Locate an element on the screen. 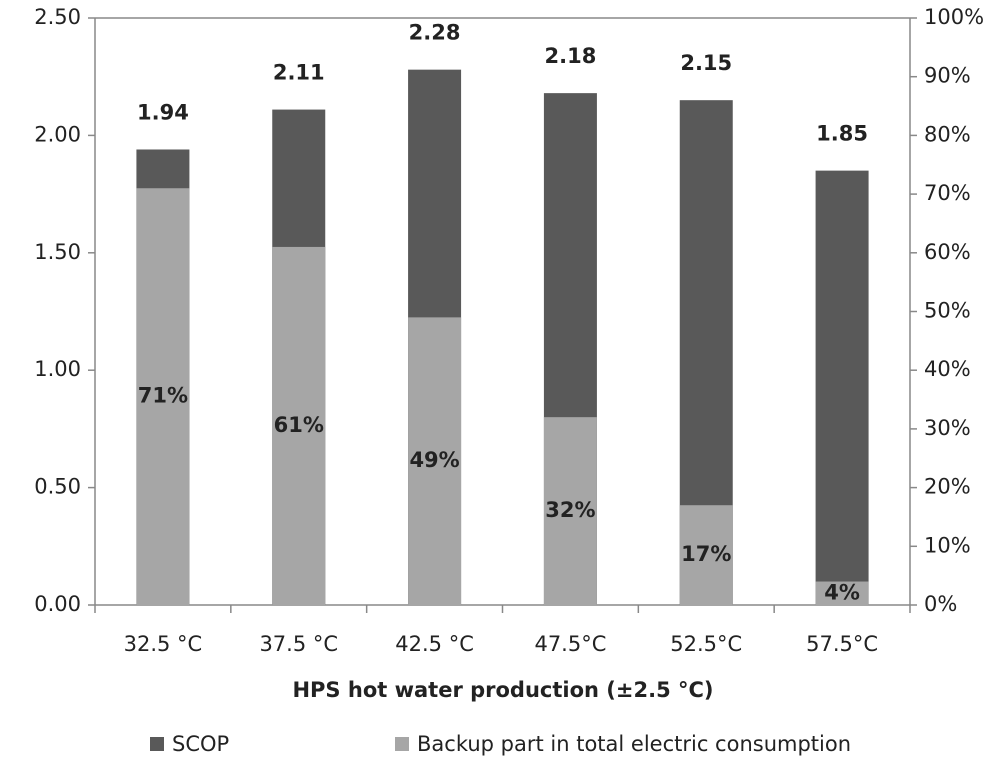 The height and width of the screenshot is (761, 1006). y2-tick-label: 50% is located at coordinates (947, 311).